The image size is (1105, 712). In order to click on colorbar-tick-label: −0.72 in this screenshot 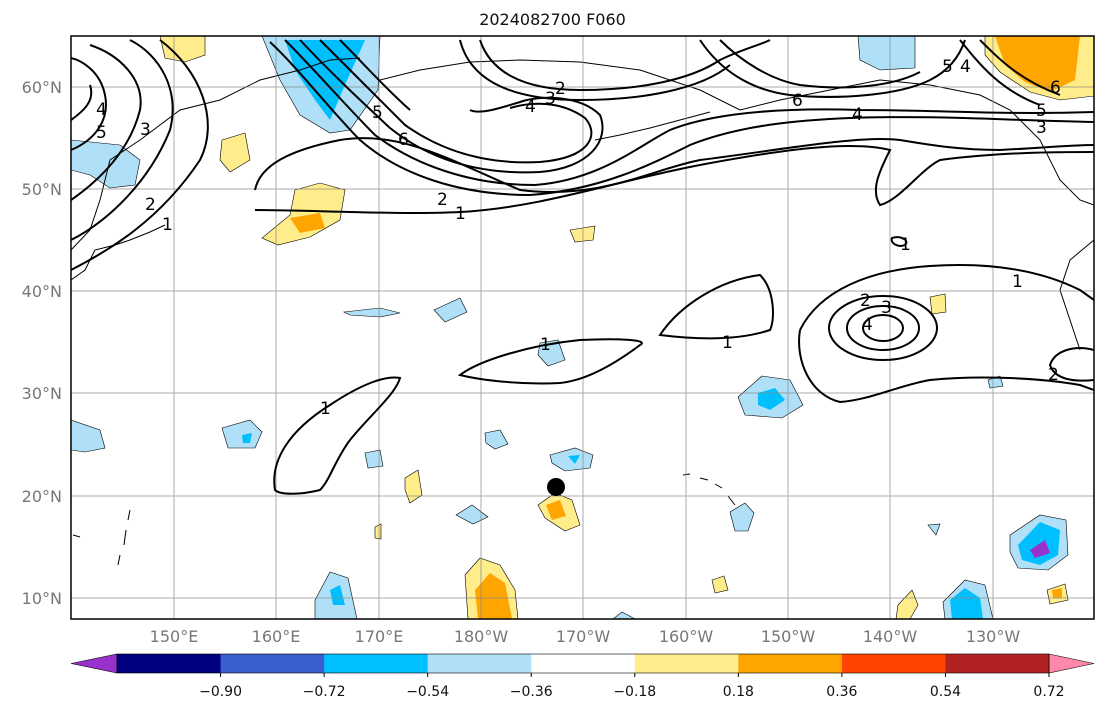, I will do `click(324, 692)`.